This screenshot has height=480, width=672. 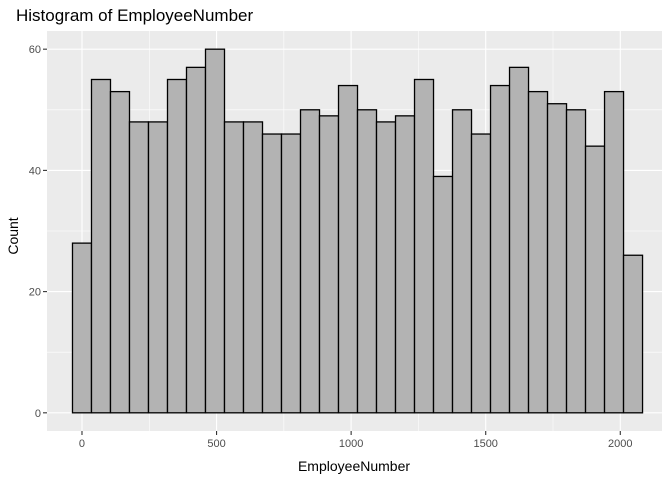 What do you see at coordinates (134, 15) in the screenshot?
I see `chart-title: Histogram of EmployeeNumber` at bounding box center [134, 15].